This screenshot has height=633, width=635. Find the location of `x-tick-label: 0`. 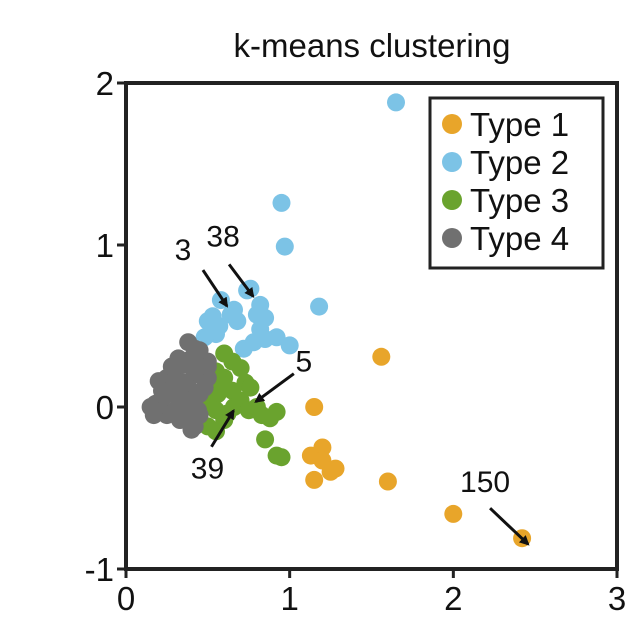

x-tick-label: 0 is located at coordinates (126, 598).